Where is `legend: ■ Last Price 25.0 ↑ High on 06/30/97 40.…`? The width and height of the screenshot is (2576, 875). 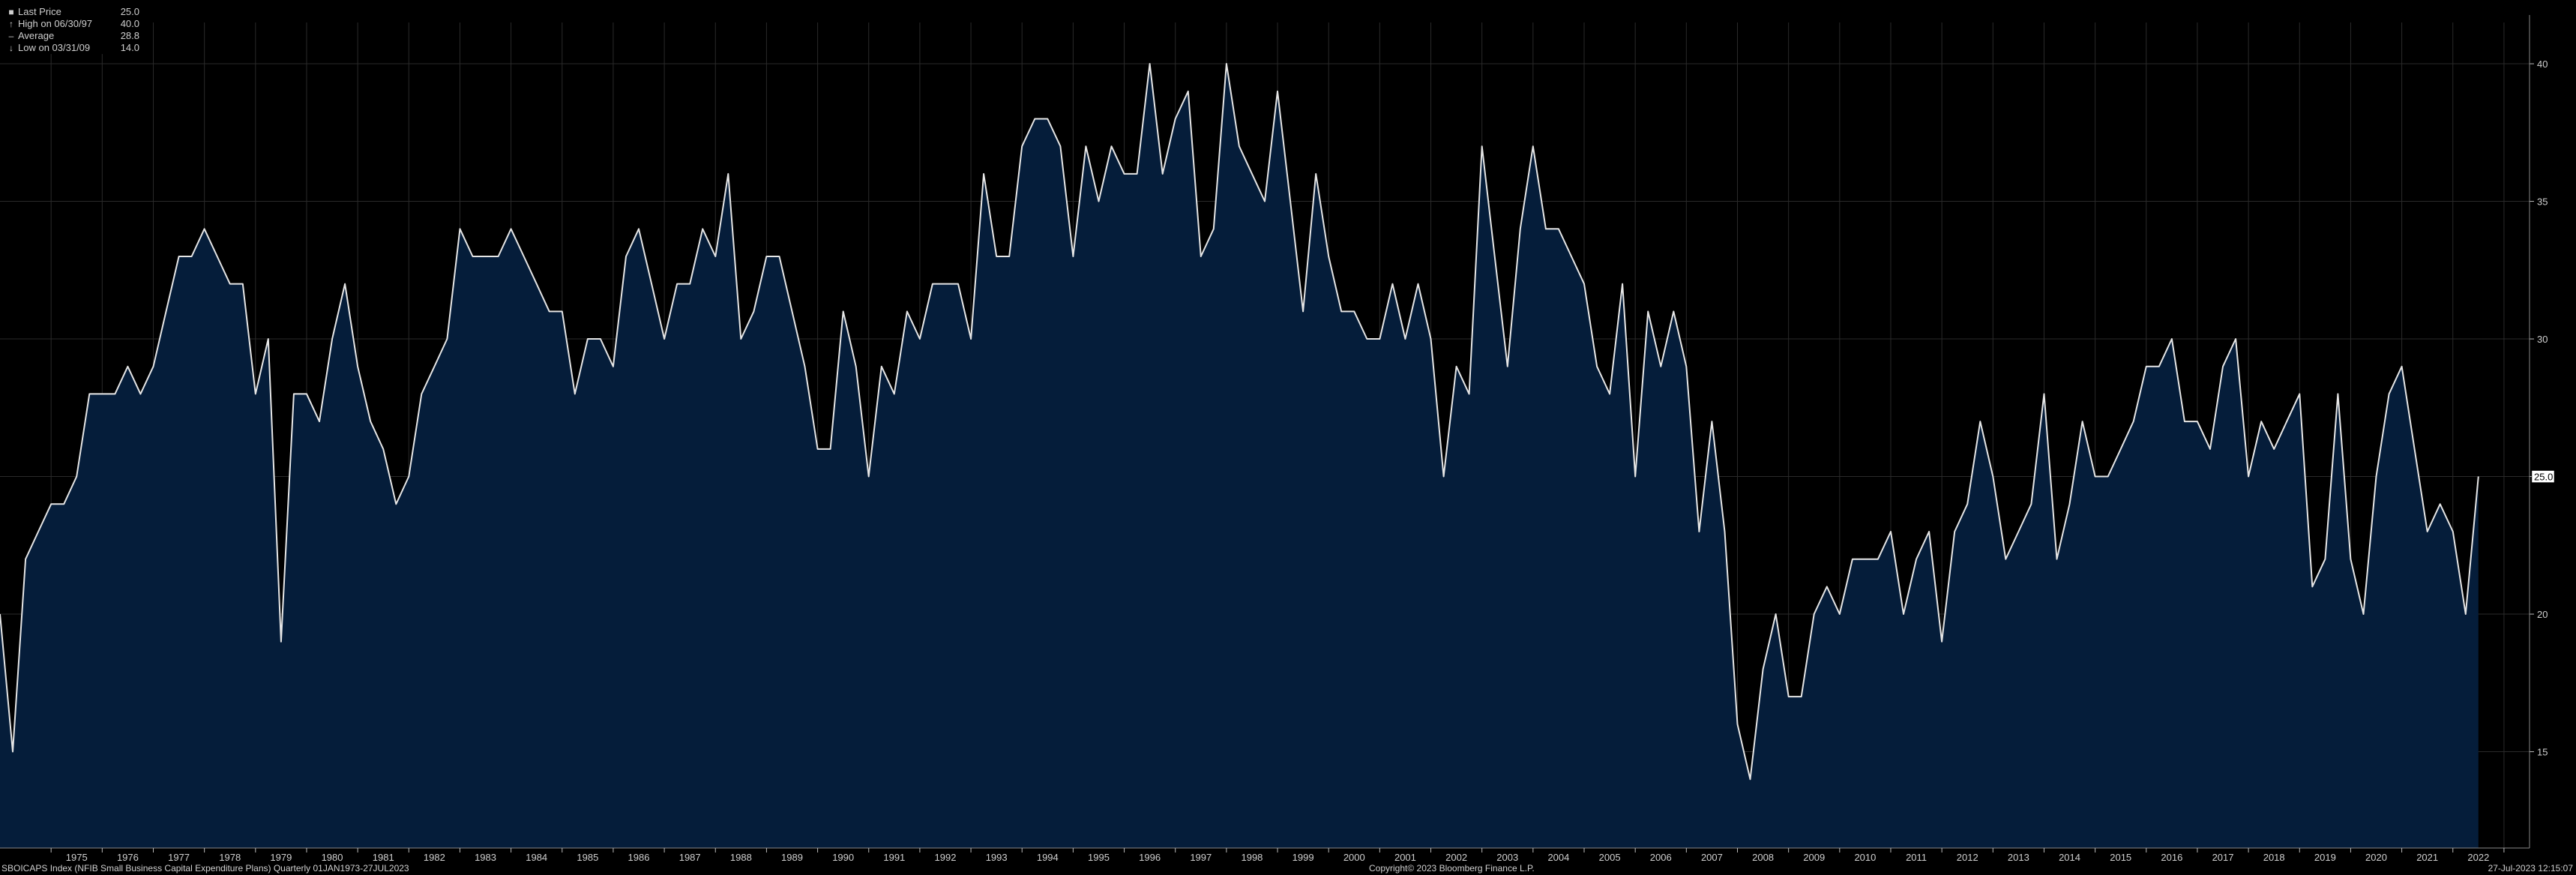 legend: ■ Last Price 25.0 ↑ High on 06/30/97 40.… is located at coordinates (71, 30).